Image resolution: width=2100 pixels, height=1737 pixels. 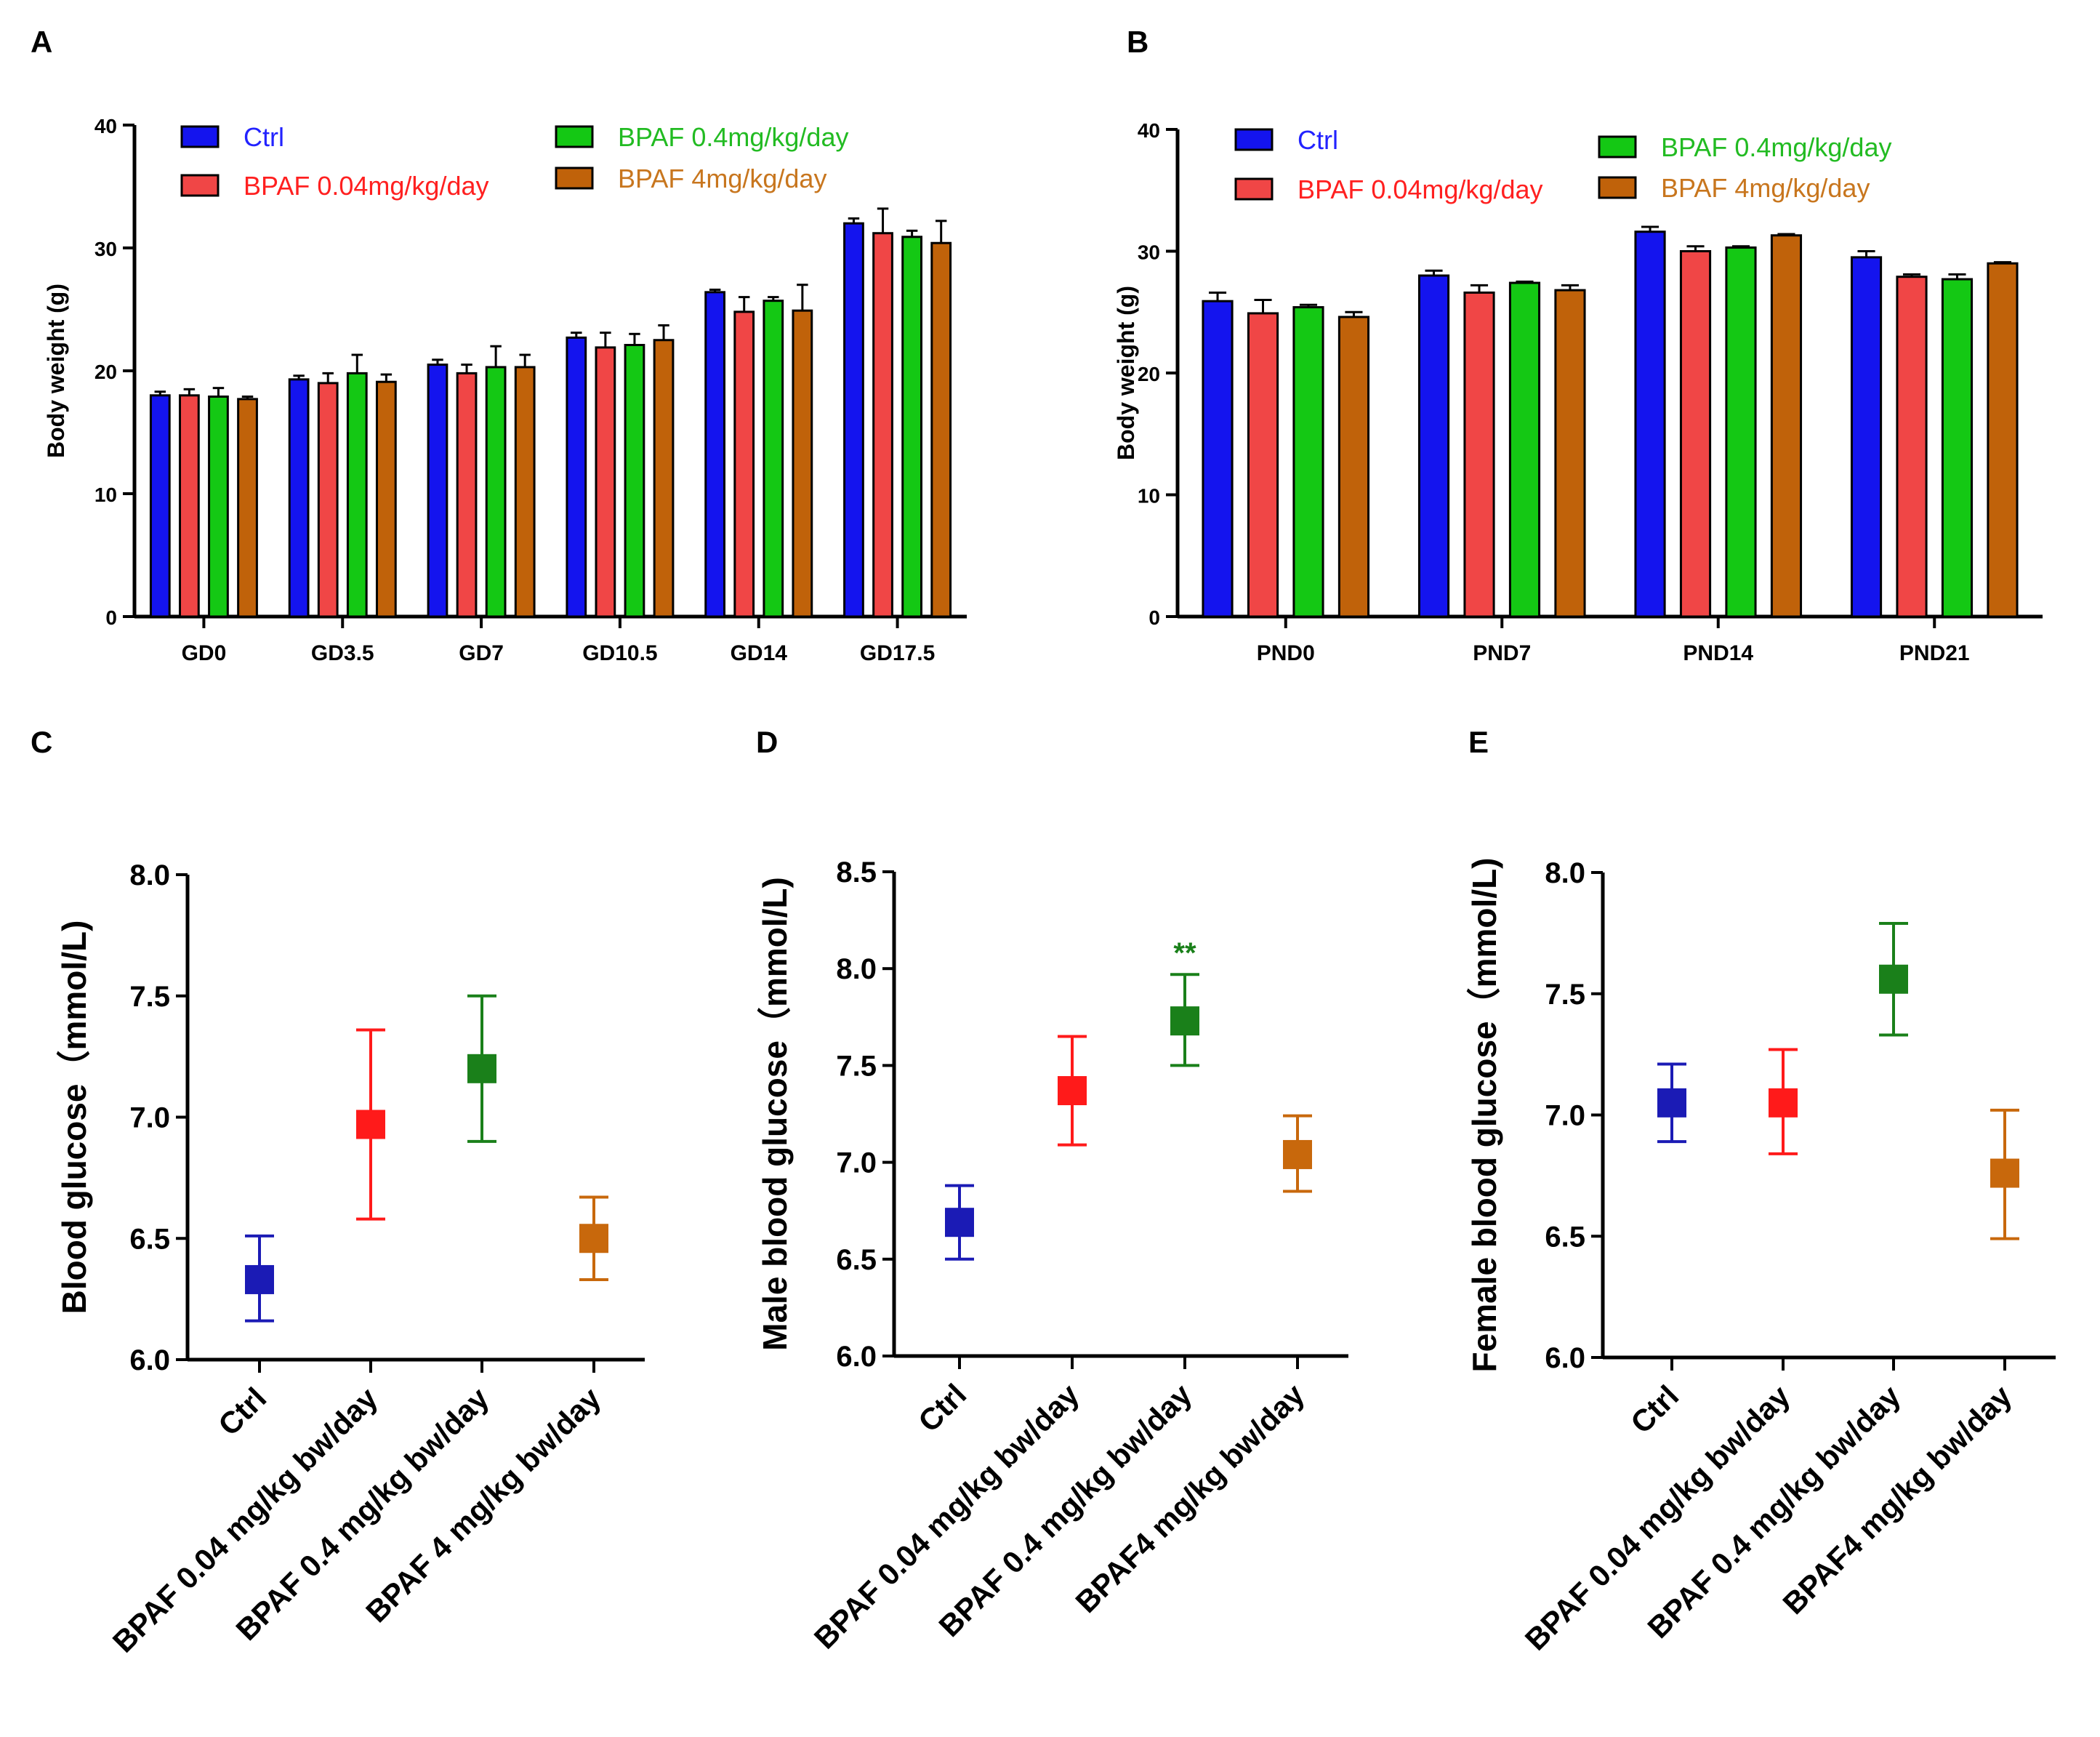 What do you see at coordinates (56, 371) in the screenshot?
I see `y-axis-title: Body weight (g)` at bounding box center [56, 371].